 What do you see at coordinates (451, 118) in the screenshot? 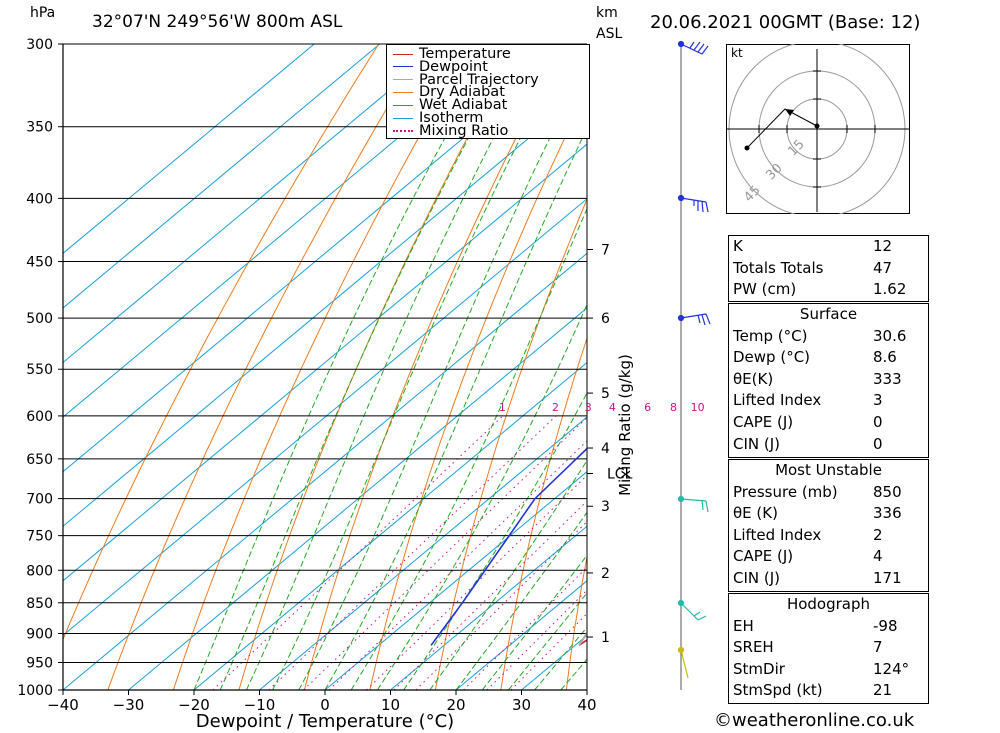
I see `legend-label: Isotherm` at bounding box center [451, 118].